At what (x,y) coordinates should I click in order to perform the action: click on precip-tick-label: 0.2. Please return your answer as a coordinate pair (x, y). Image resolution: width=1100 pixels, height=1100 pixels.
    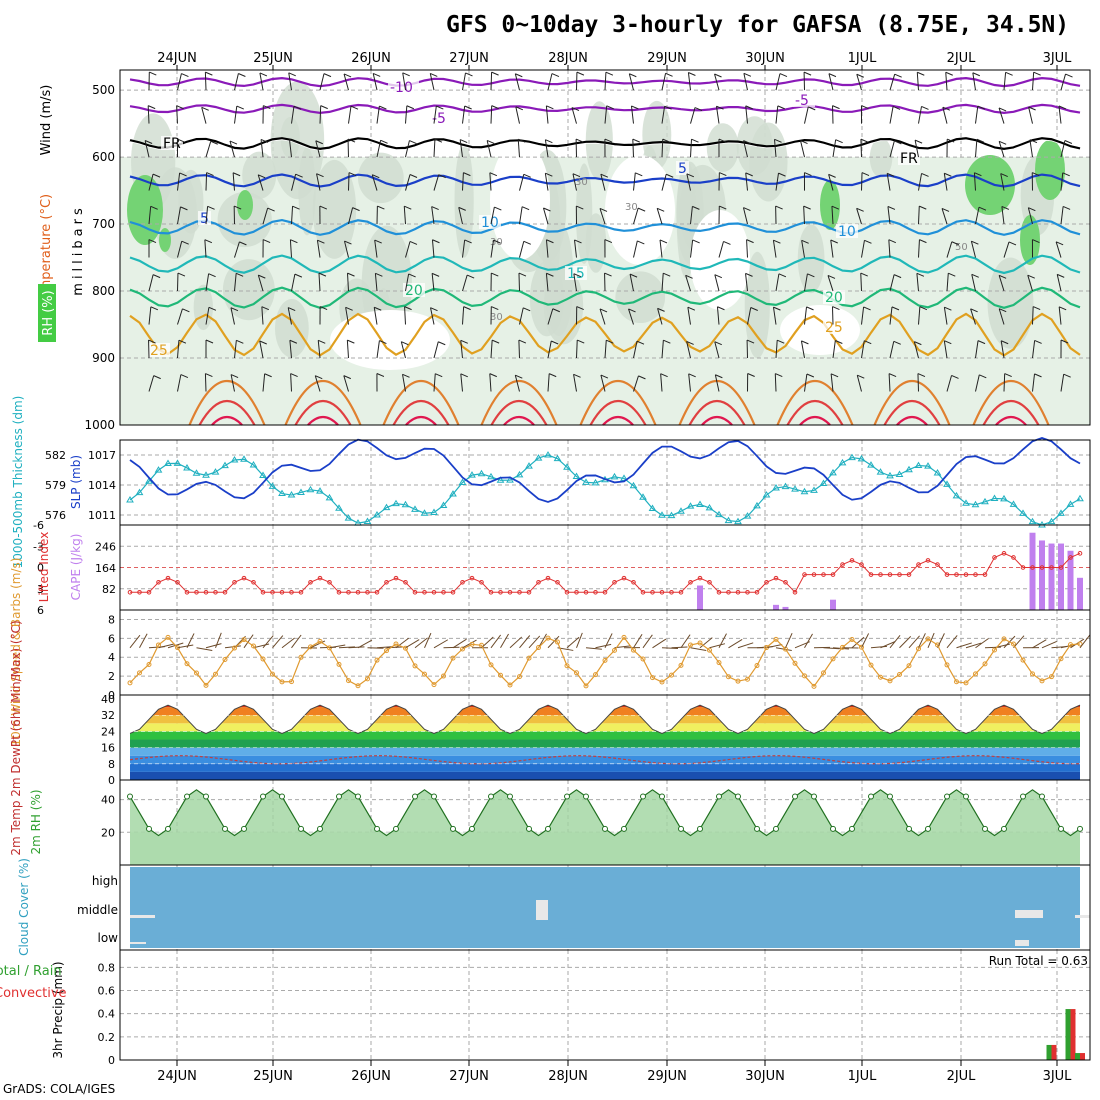
    Looking at the image, I should click on (107, 1037).